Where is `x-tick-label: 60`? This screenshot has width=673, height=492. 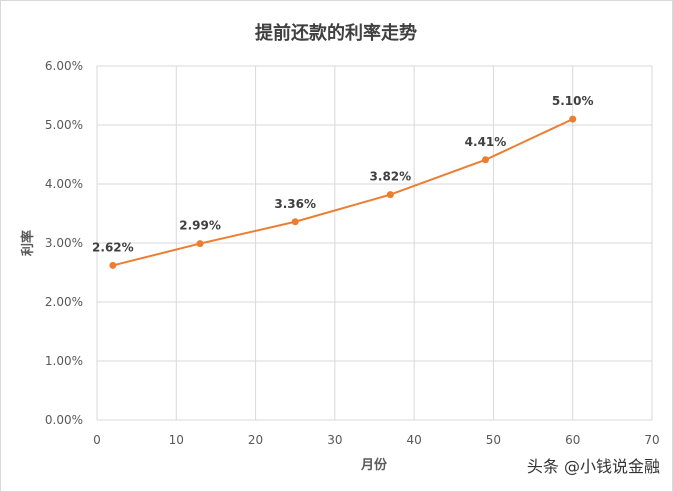
x-tick-label: 60 is located at coordinates (572, 440).